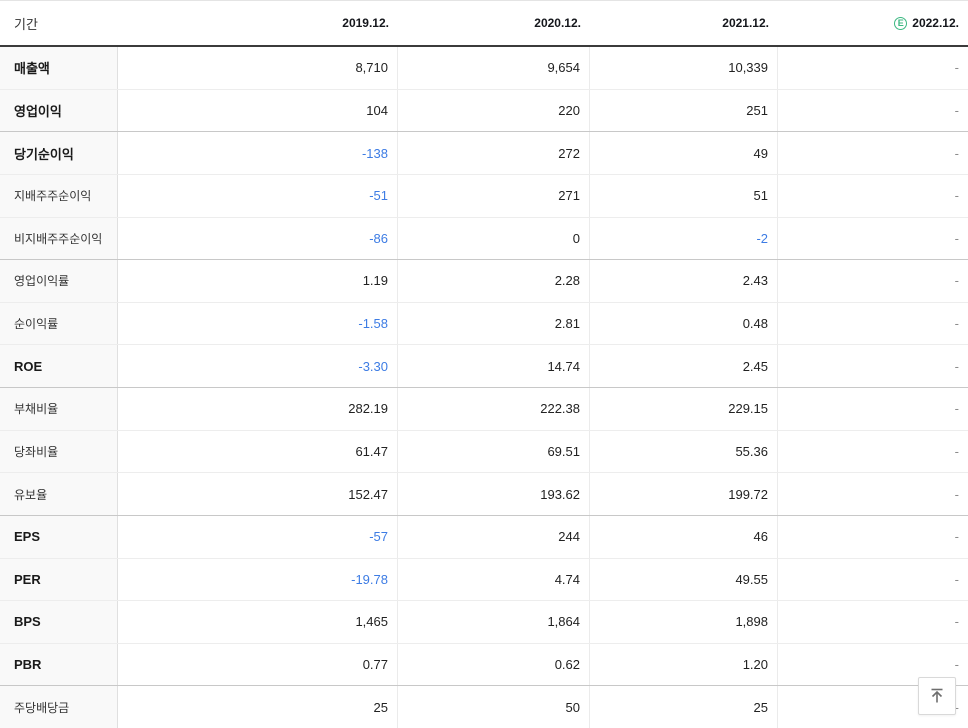 This screenshot has width=968, height=728. Describe the element at coordinates (258, 579) in the screenshot. I see `cell-value-2019: -19.78` at that location.